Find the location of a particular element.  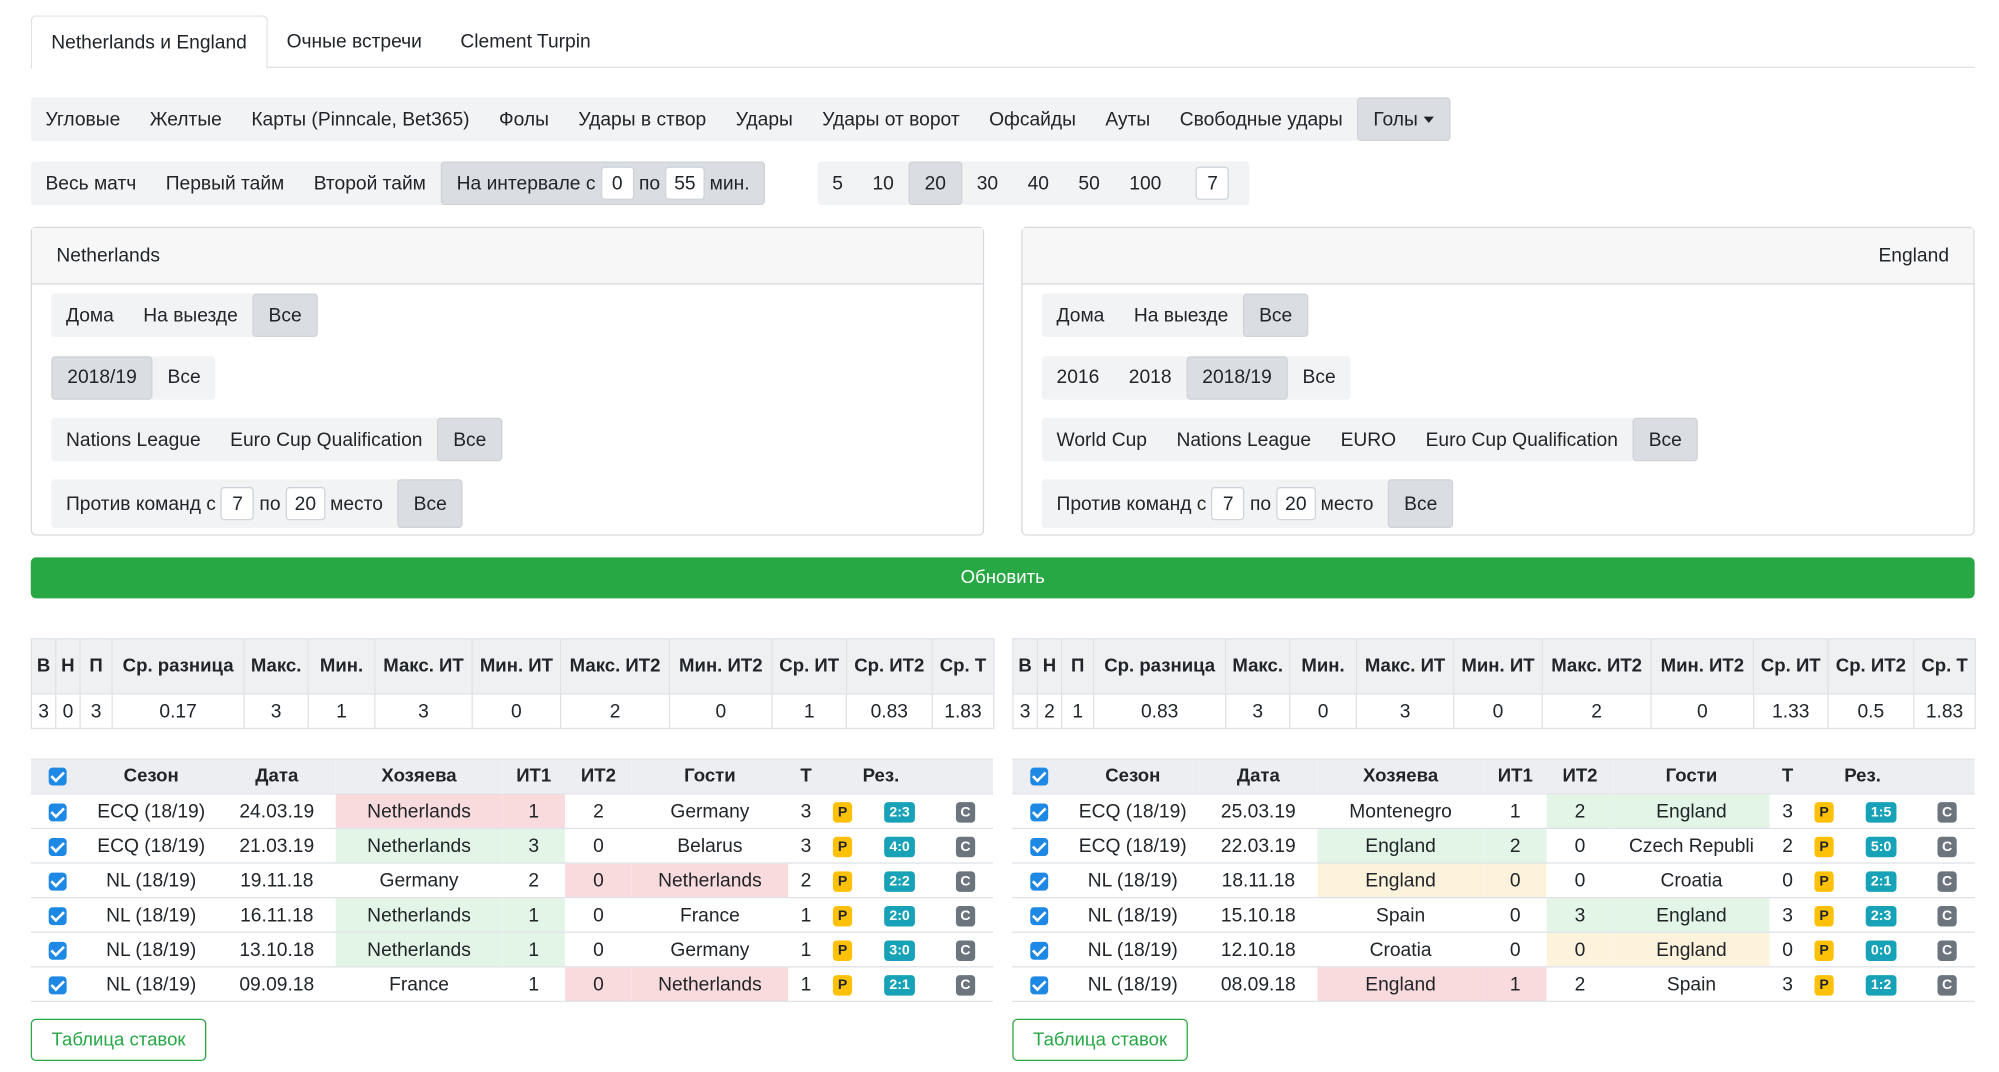

button: Удары is located at coordinates (764, 119).